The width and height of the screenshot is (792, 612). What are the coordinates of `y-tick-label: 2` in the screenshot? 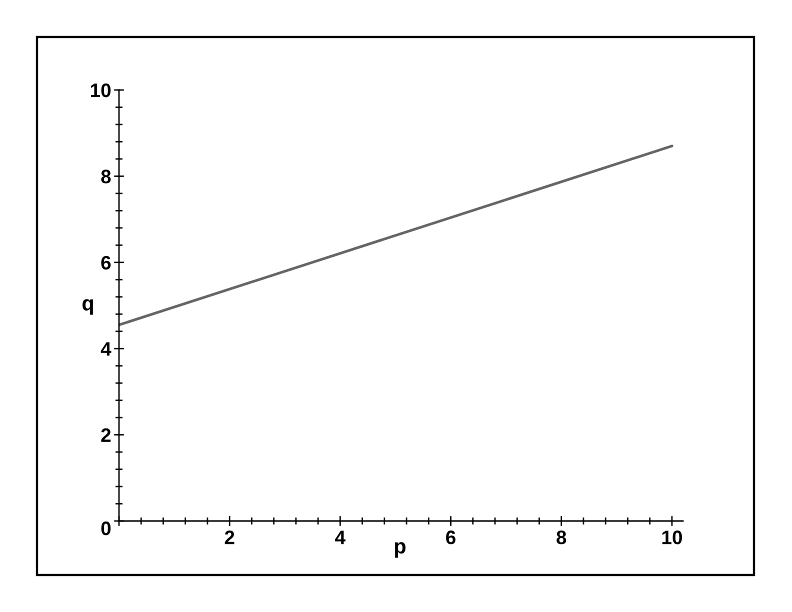 It's located at (106, 435).